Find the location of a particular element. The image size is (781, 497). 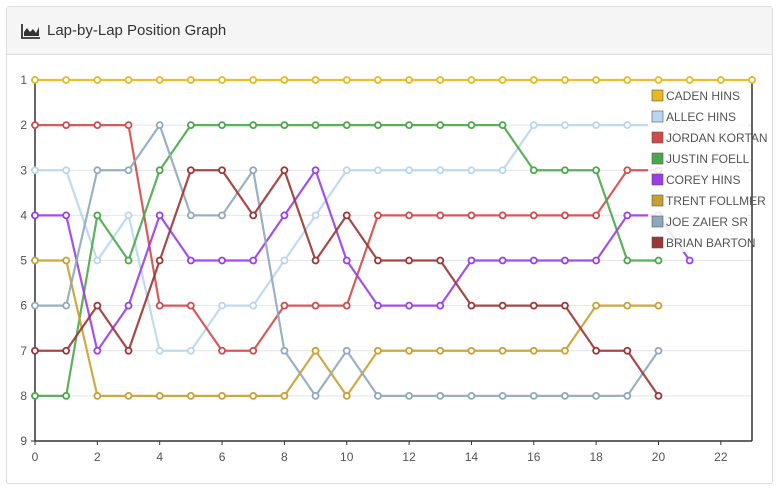

x-tick-label: 8 is located at coordinates (284, 457).